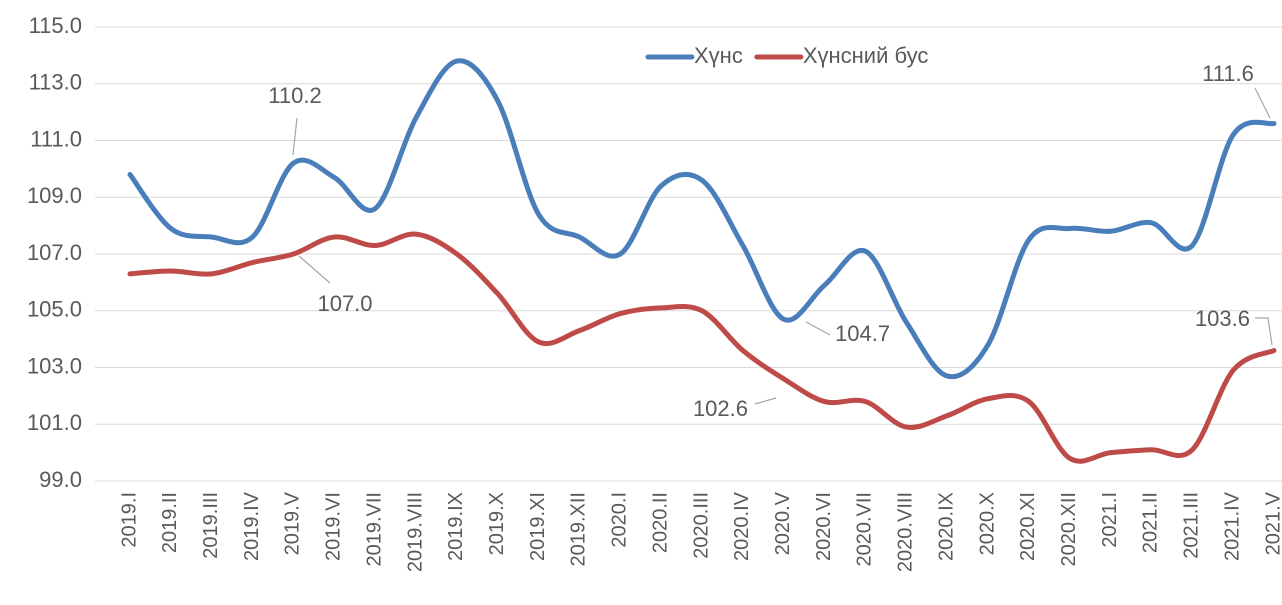 This screenshot has height=605, width=1282. Describe the element at coordinates (1028, 526) in the screenshot. I see `x-tick-label: 2020.XI` at that location.